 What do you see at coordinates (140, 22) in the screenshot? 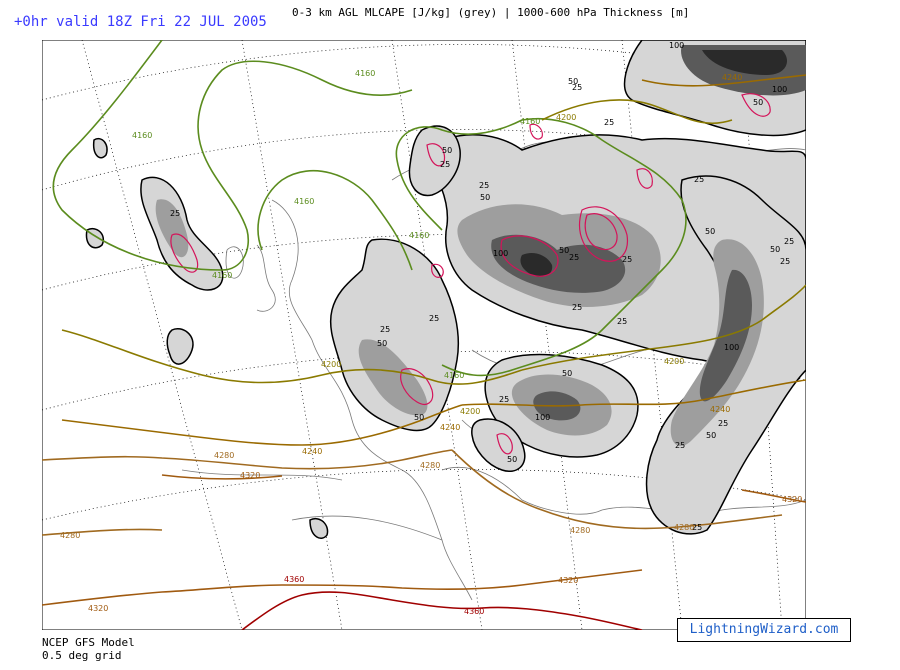
I see `valid-time-label: +0hr valid 18Z Fri 22 JUL 2005` at bounding box center [140, 22].